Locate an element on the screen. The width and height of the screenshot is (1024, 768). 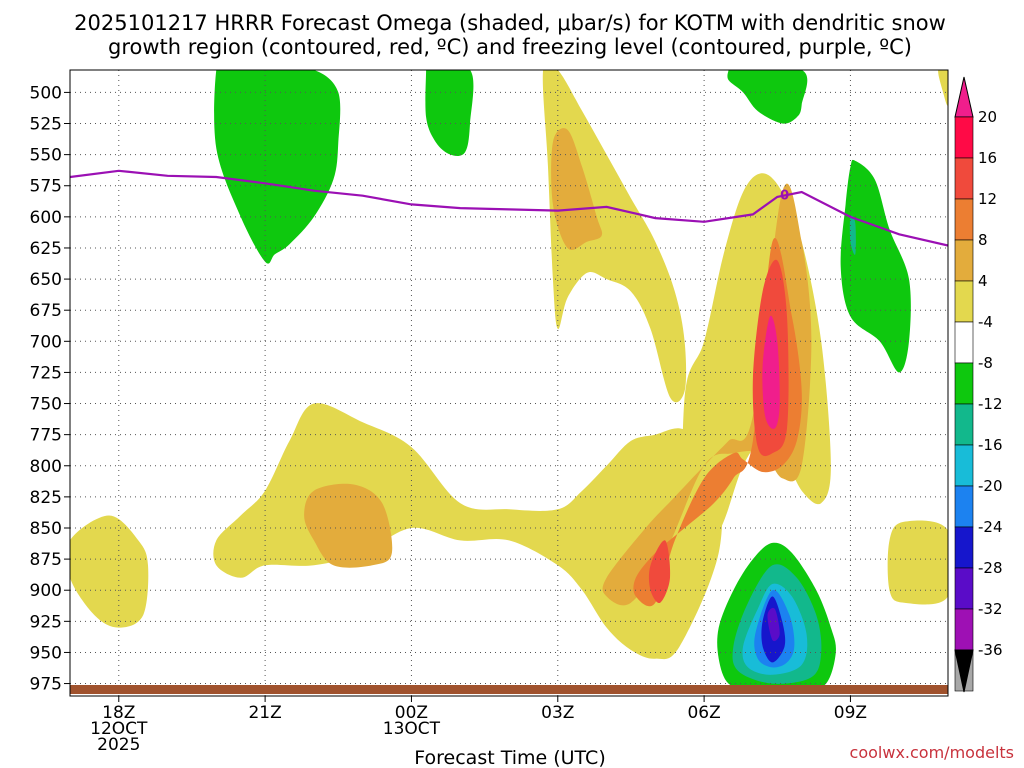
y-tick-label: 750 is located at coordinates (46, 405).